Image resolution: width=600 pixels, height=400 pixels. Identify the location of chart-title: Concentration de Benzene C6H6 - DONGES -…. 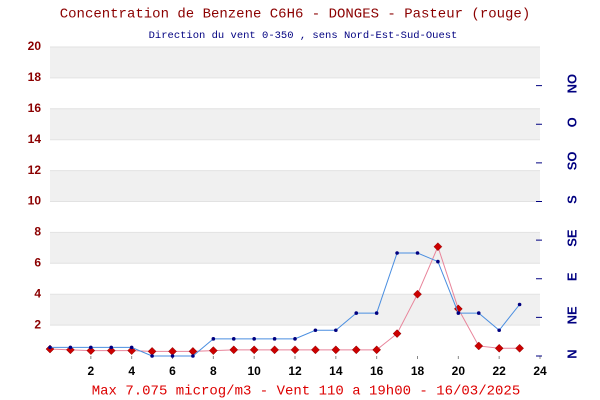
(295, 15).